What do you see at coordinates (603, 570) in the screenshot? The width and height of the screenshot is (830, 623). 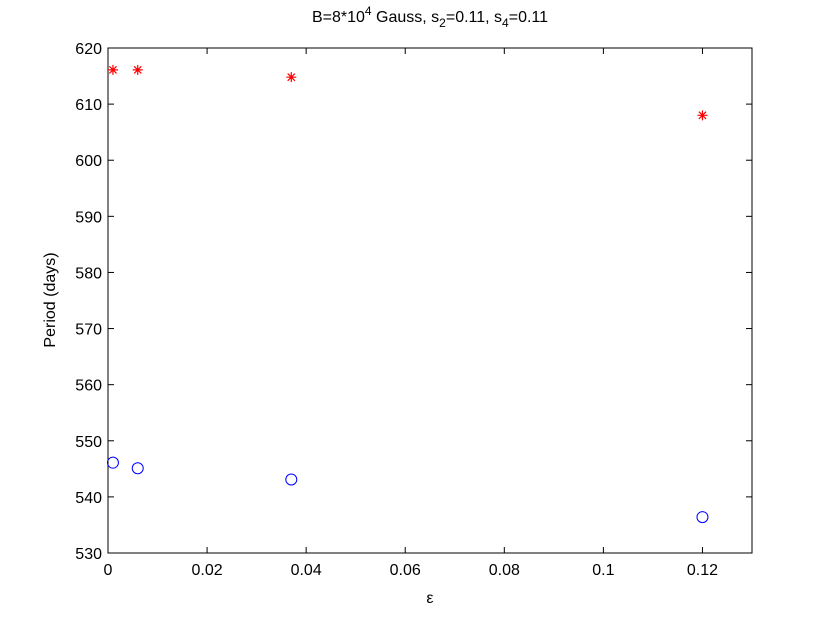 I see `x-tick-label: 0.1` at bounding box center [603, 570].